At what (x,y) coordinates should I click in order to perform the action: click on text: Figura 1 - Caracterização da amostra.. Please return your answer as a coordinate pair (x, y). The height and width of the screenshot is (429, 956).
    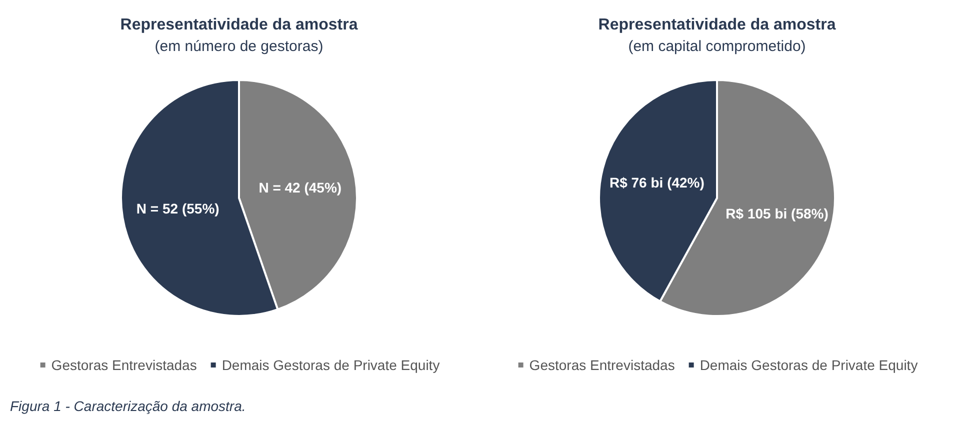
    Looking at the image, I should click on (128, 406).